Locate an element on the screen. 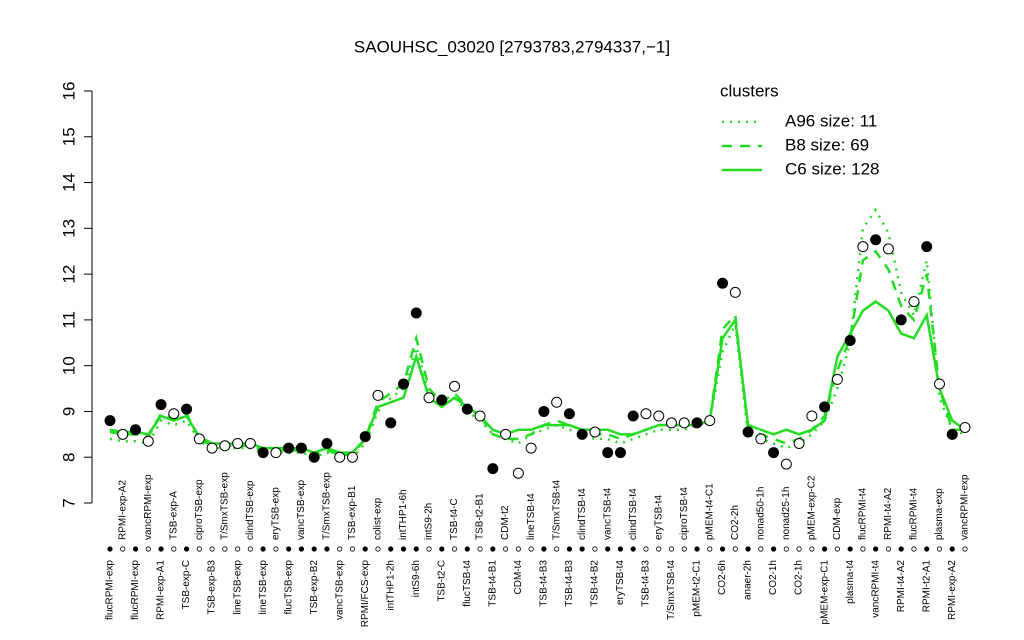 The height and width of the screenshot is (640, 1024). sample-label: flucTSB-exp is located at coordinates (288, 587).